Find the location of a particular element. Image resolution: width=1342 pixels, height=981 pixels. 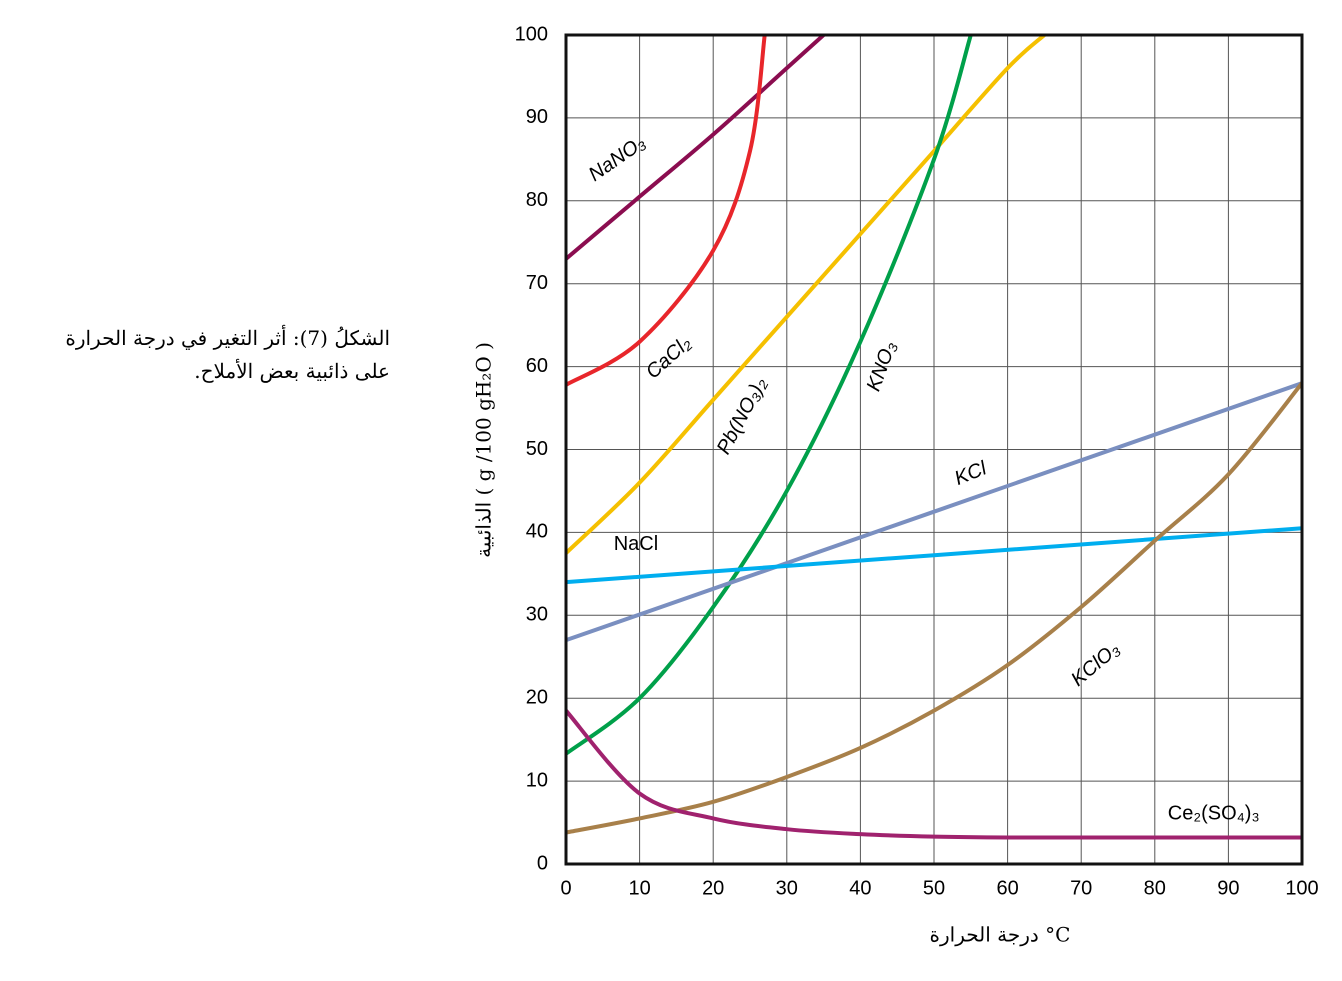

curve-label: Ce₂(SO₄)₃ is located at coordinates (1214, 814).